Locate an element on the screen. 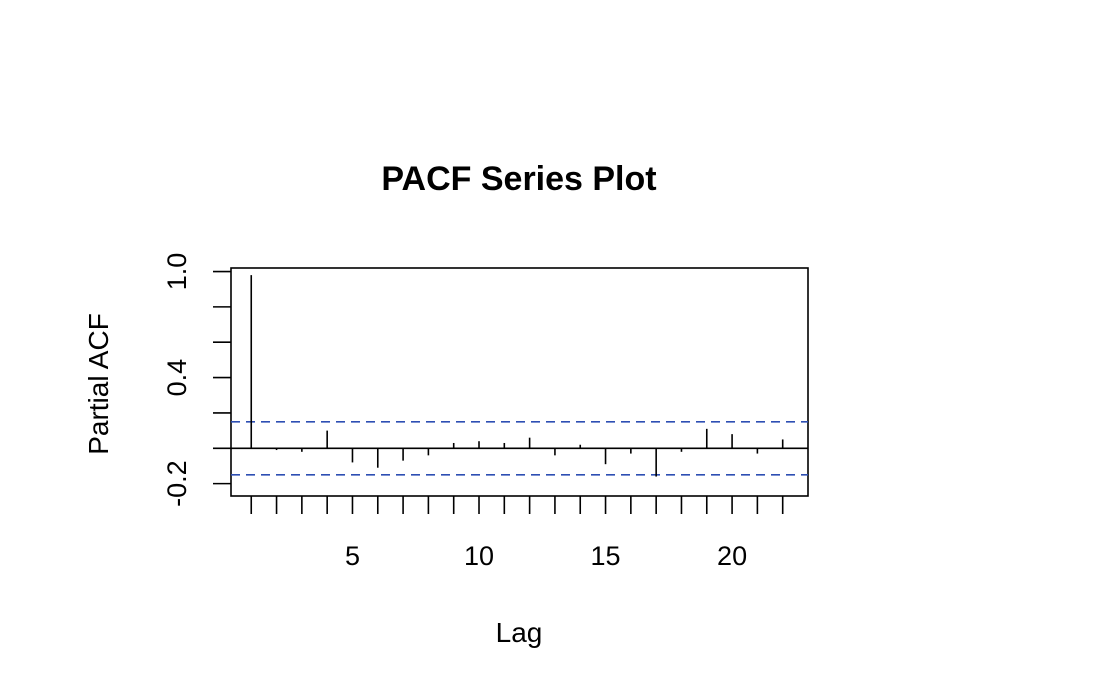  y-tick-label: 0.4 is located at coordinates (177, 378).